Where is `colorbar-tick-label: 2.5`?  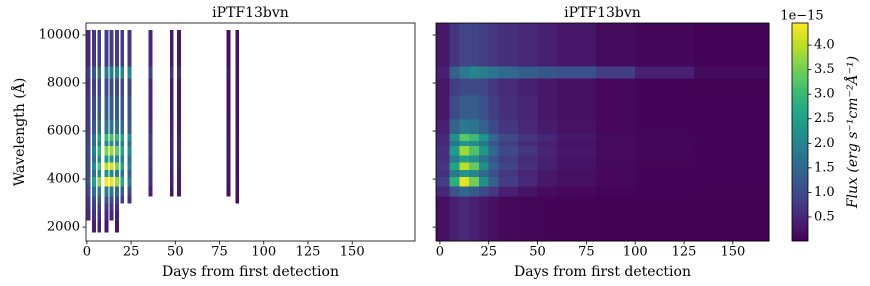 colorbar-tick-label: 2.5 is located at coordinates (824, 118).